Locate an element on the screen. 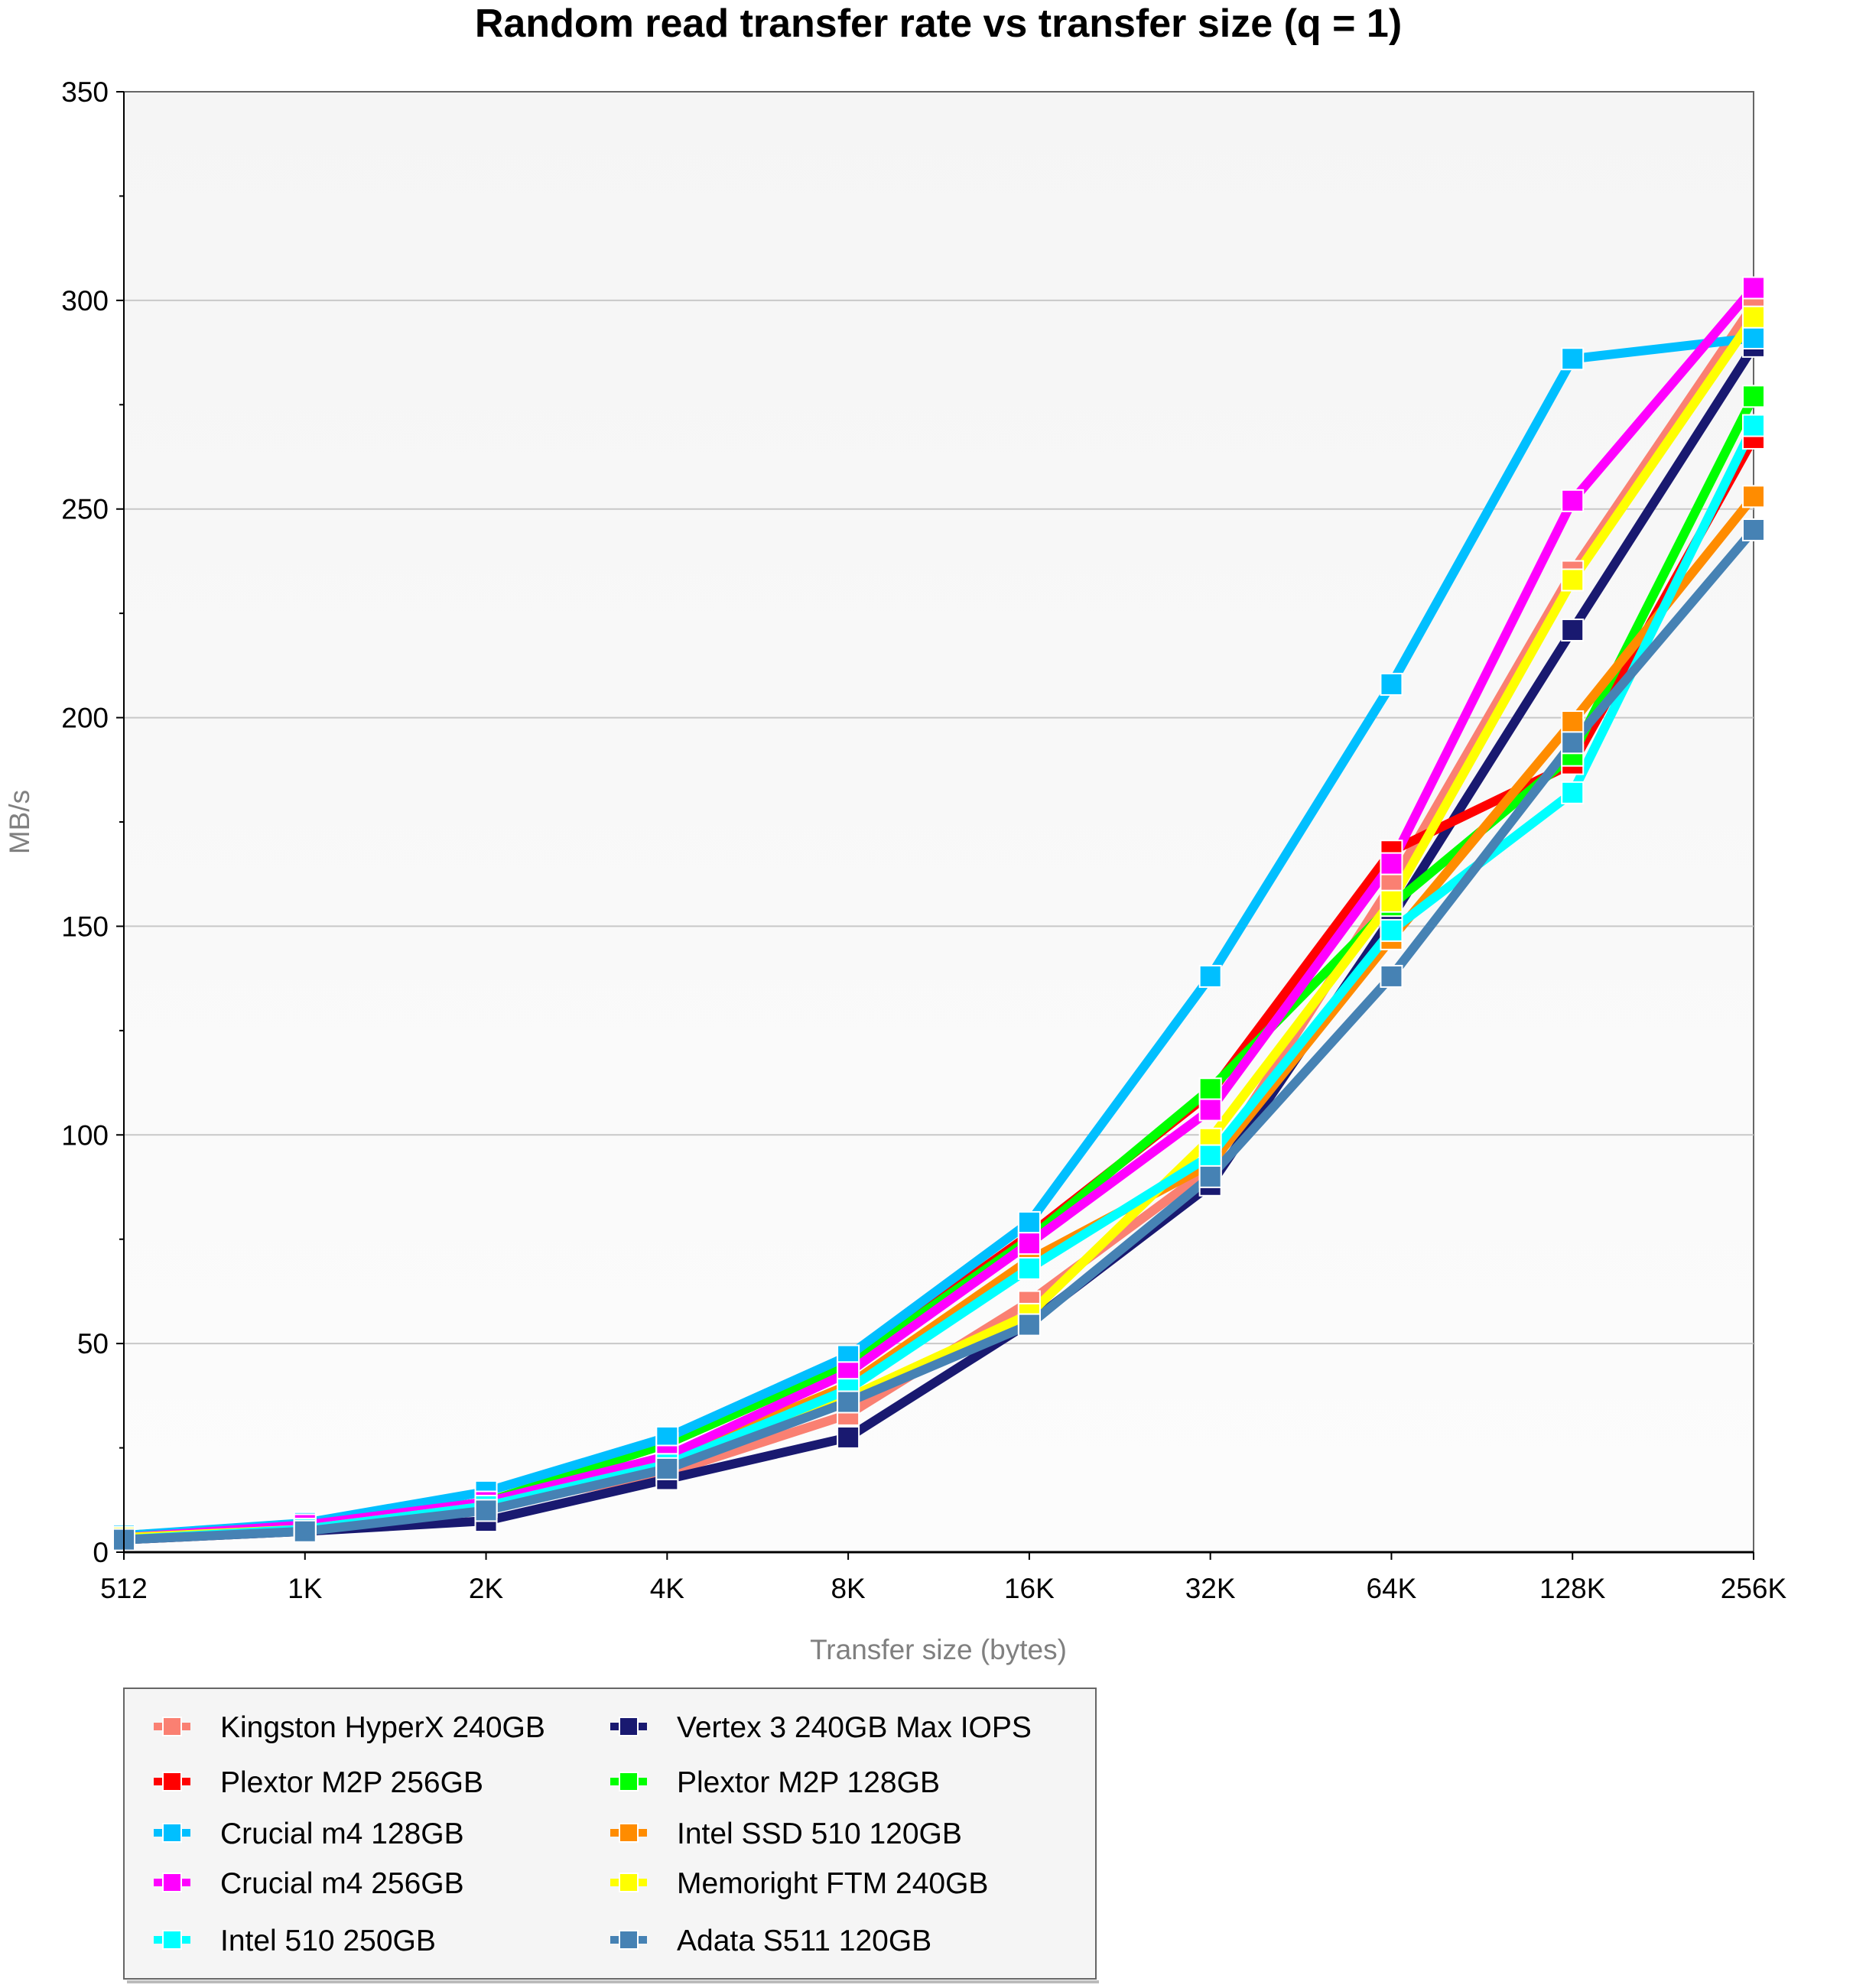  legend-item: Crucial m4 128GB is located at coordinates (309, 1833).